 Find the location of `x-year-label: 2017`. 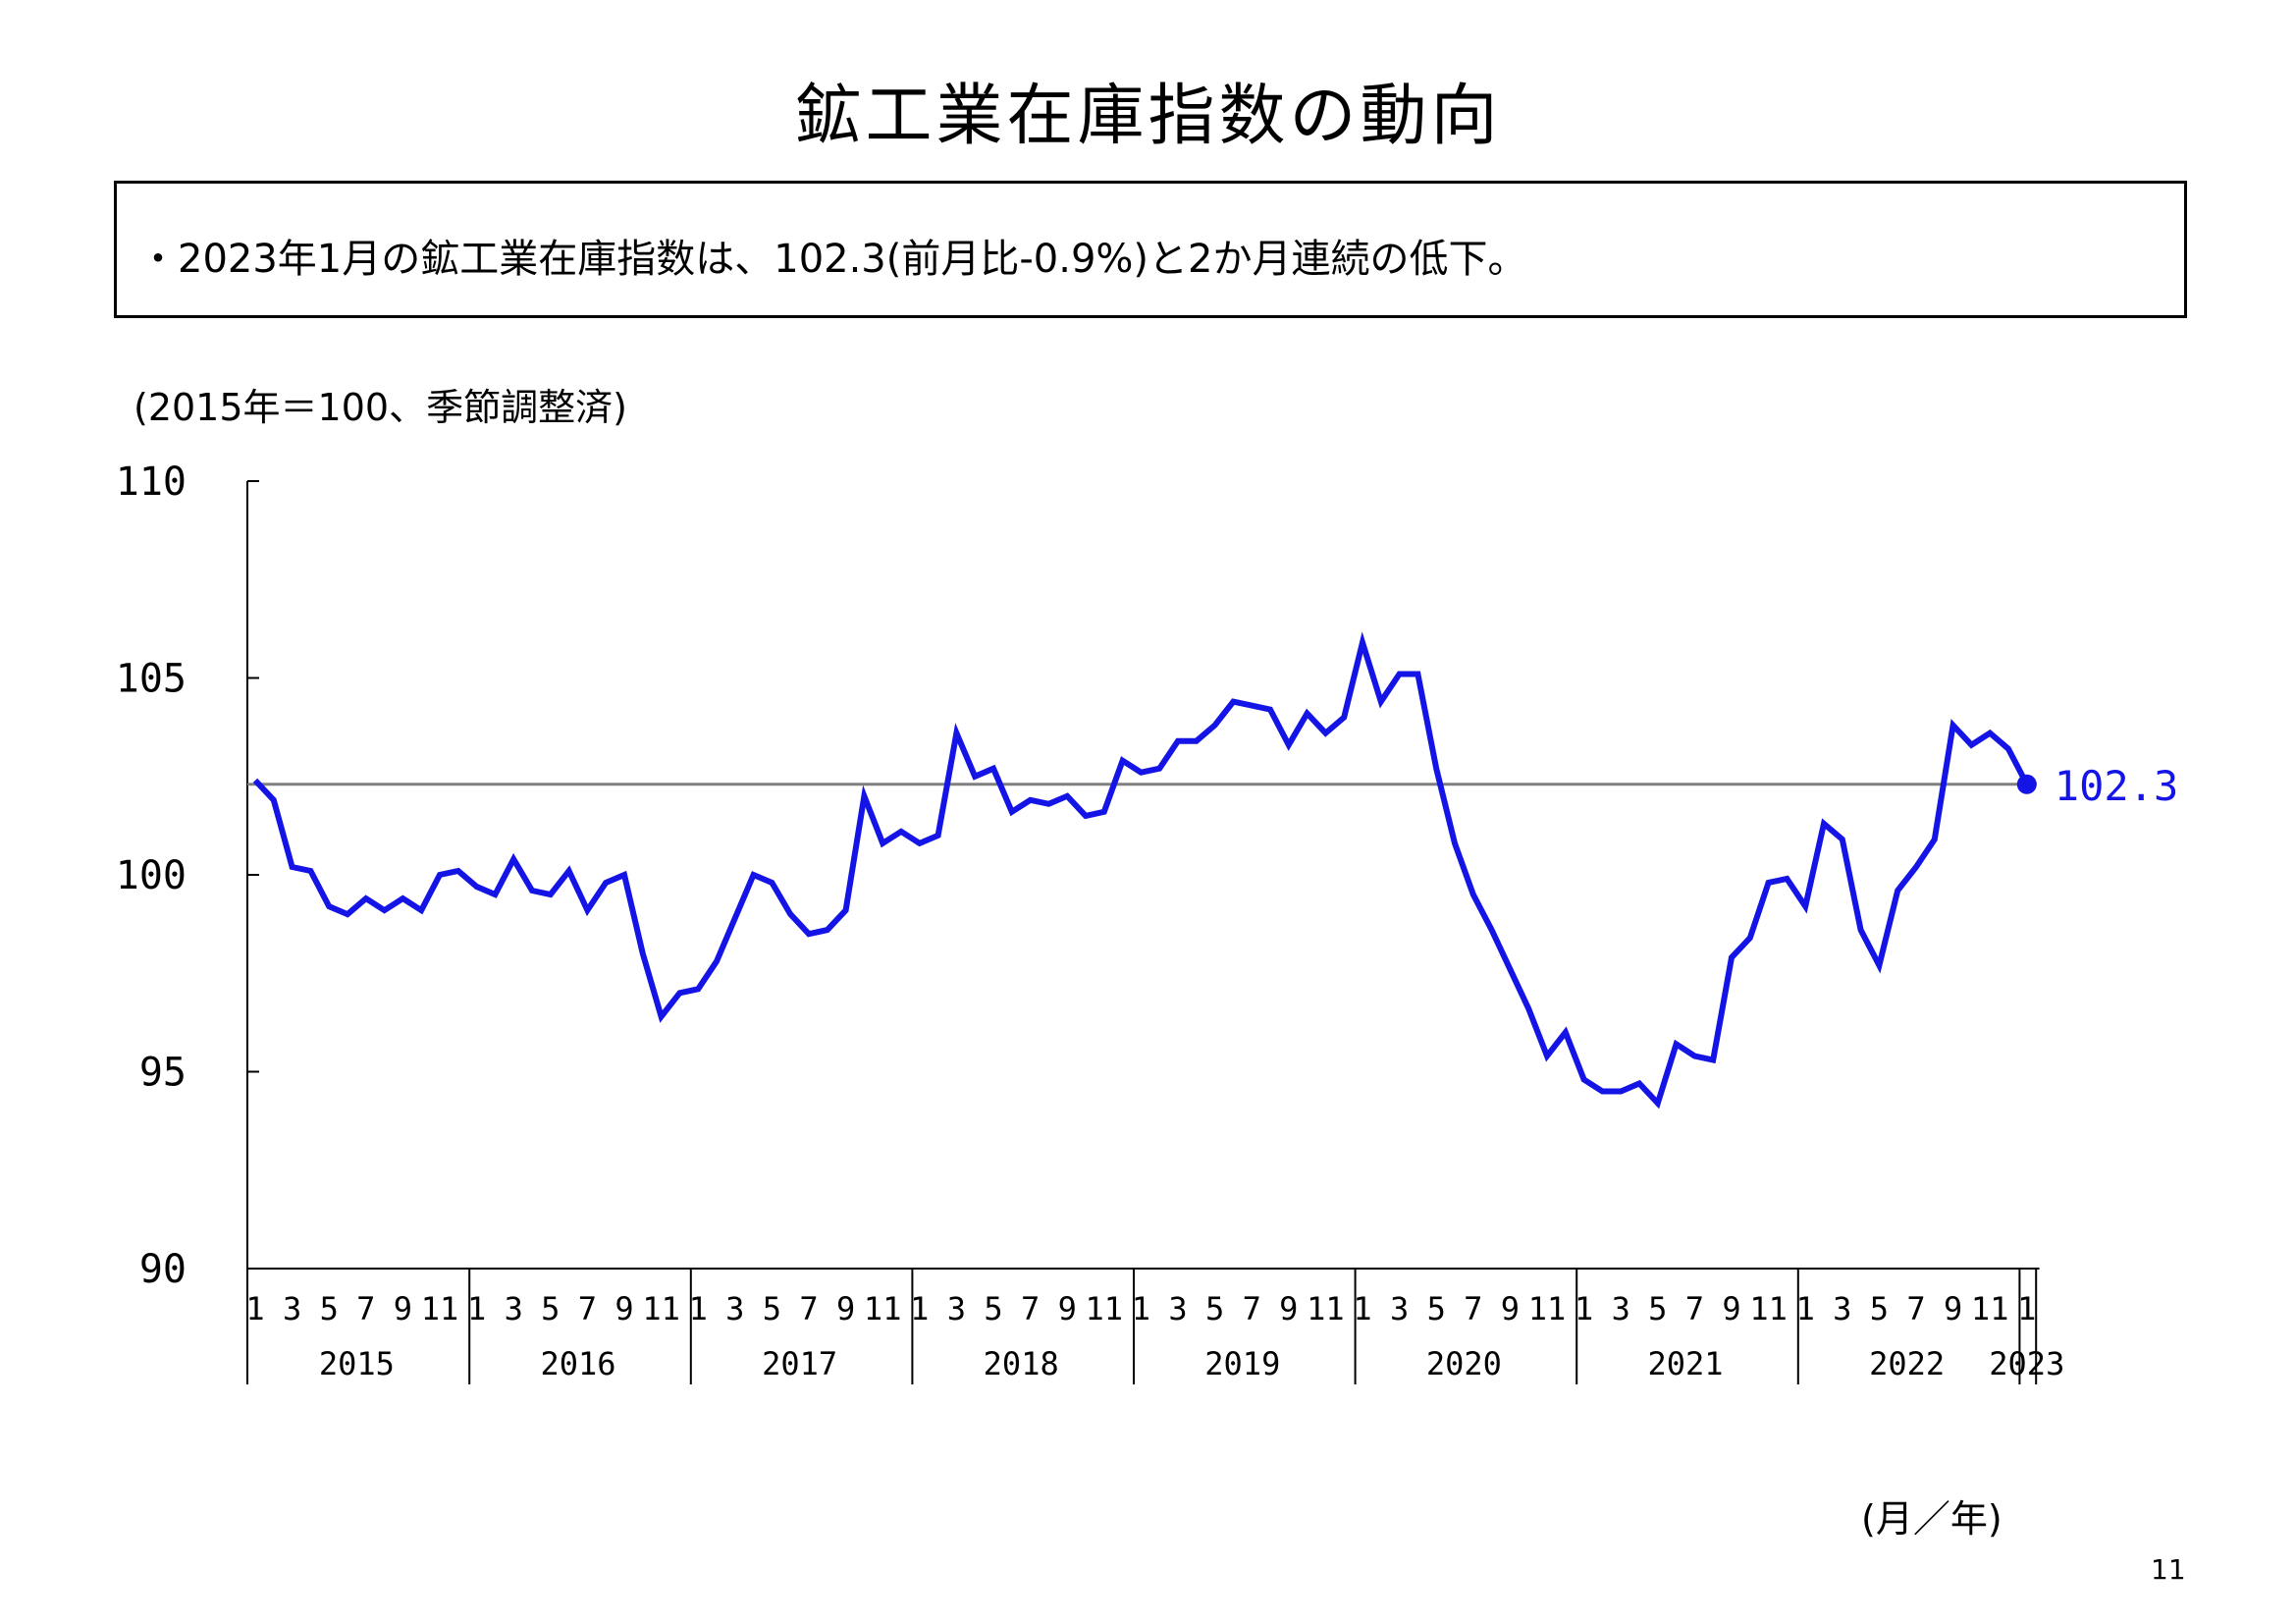

x-year-label: 2017 is located at coordinates (799, 1363).